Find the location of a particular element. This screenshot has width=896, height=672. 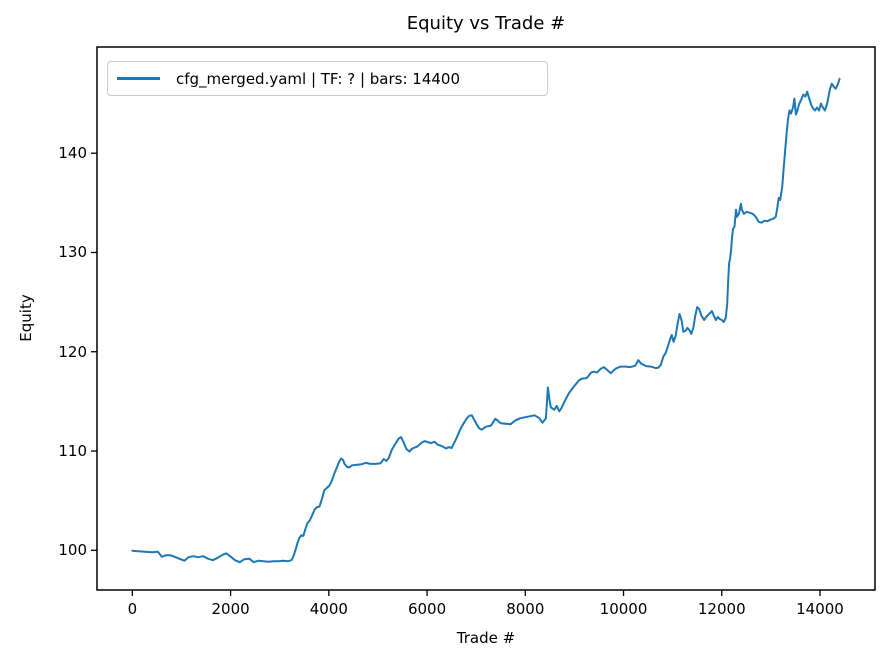

y-tick-label: 110 is located at coordinates (72, 451).